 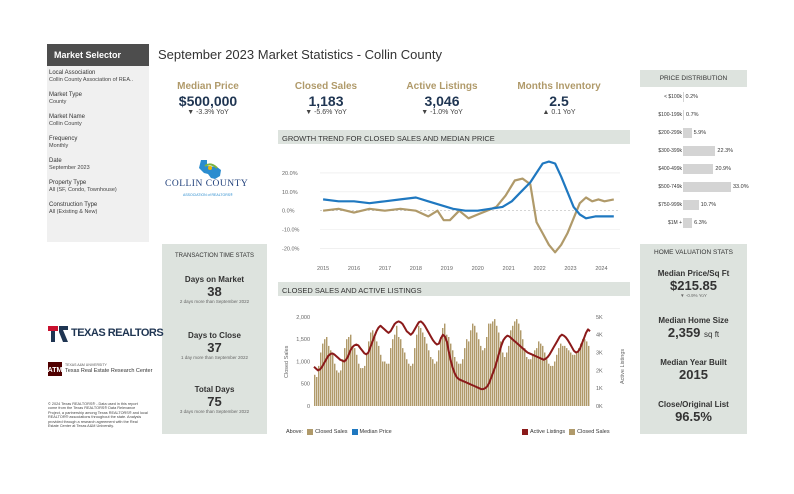 I want to click on sales-active-listings-line, so click(x=452, y=355).